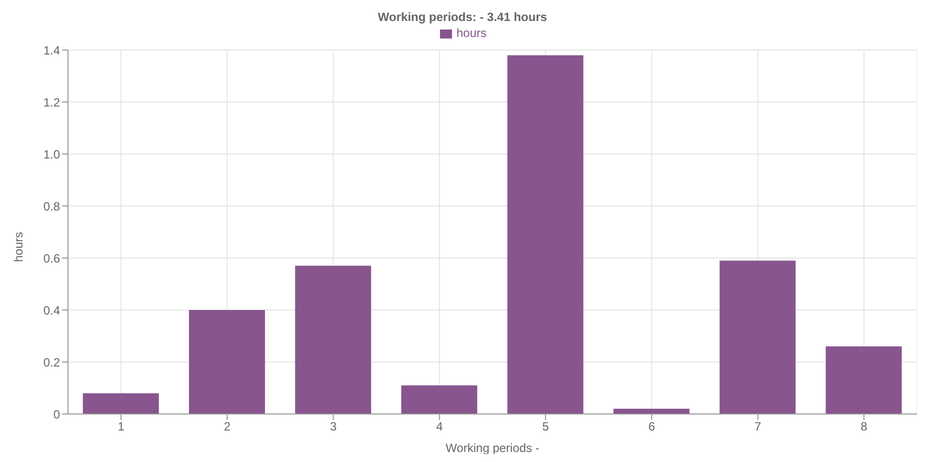  What do you see at coordinates (51, 258) in the screenshot?
I see `y-tick-label: 0.6` at bounding box center [51, 258].